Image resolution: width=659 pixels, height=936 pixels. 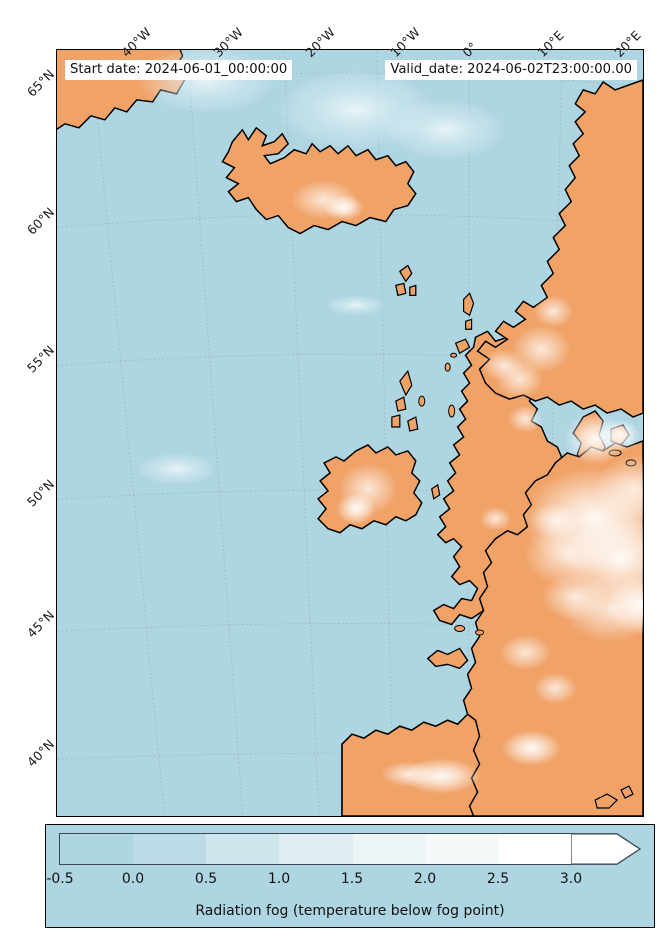 I want to click on colorbar-tick-2.5: 2.5, so click(x=498, y=879).